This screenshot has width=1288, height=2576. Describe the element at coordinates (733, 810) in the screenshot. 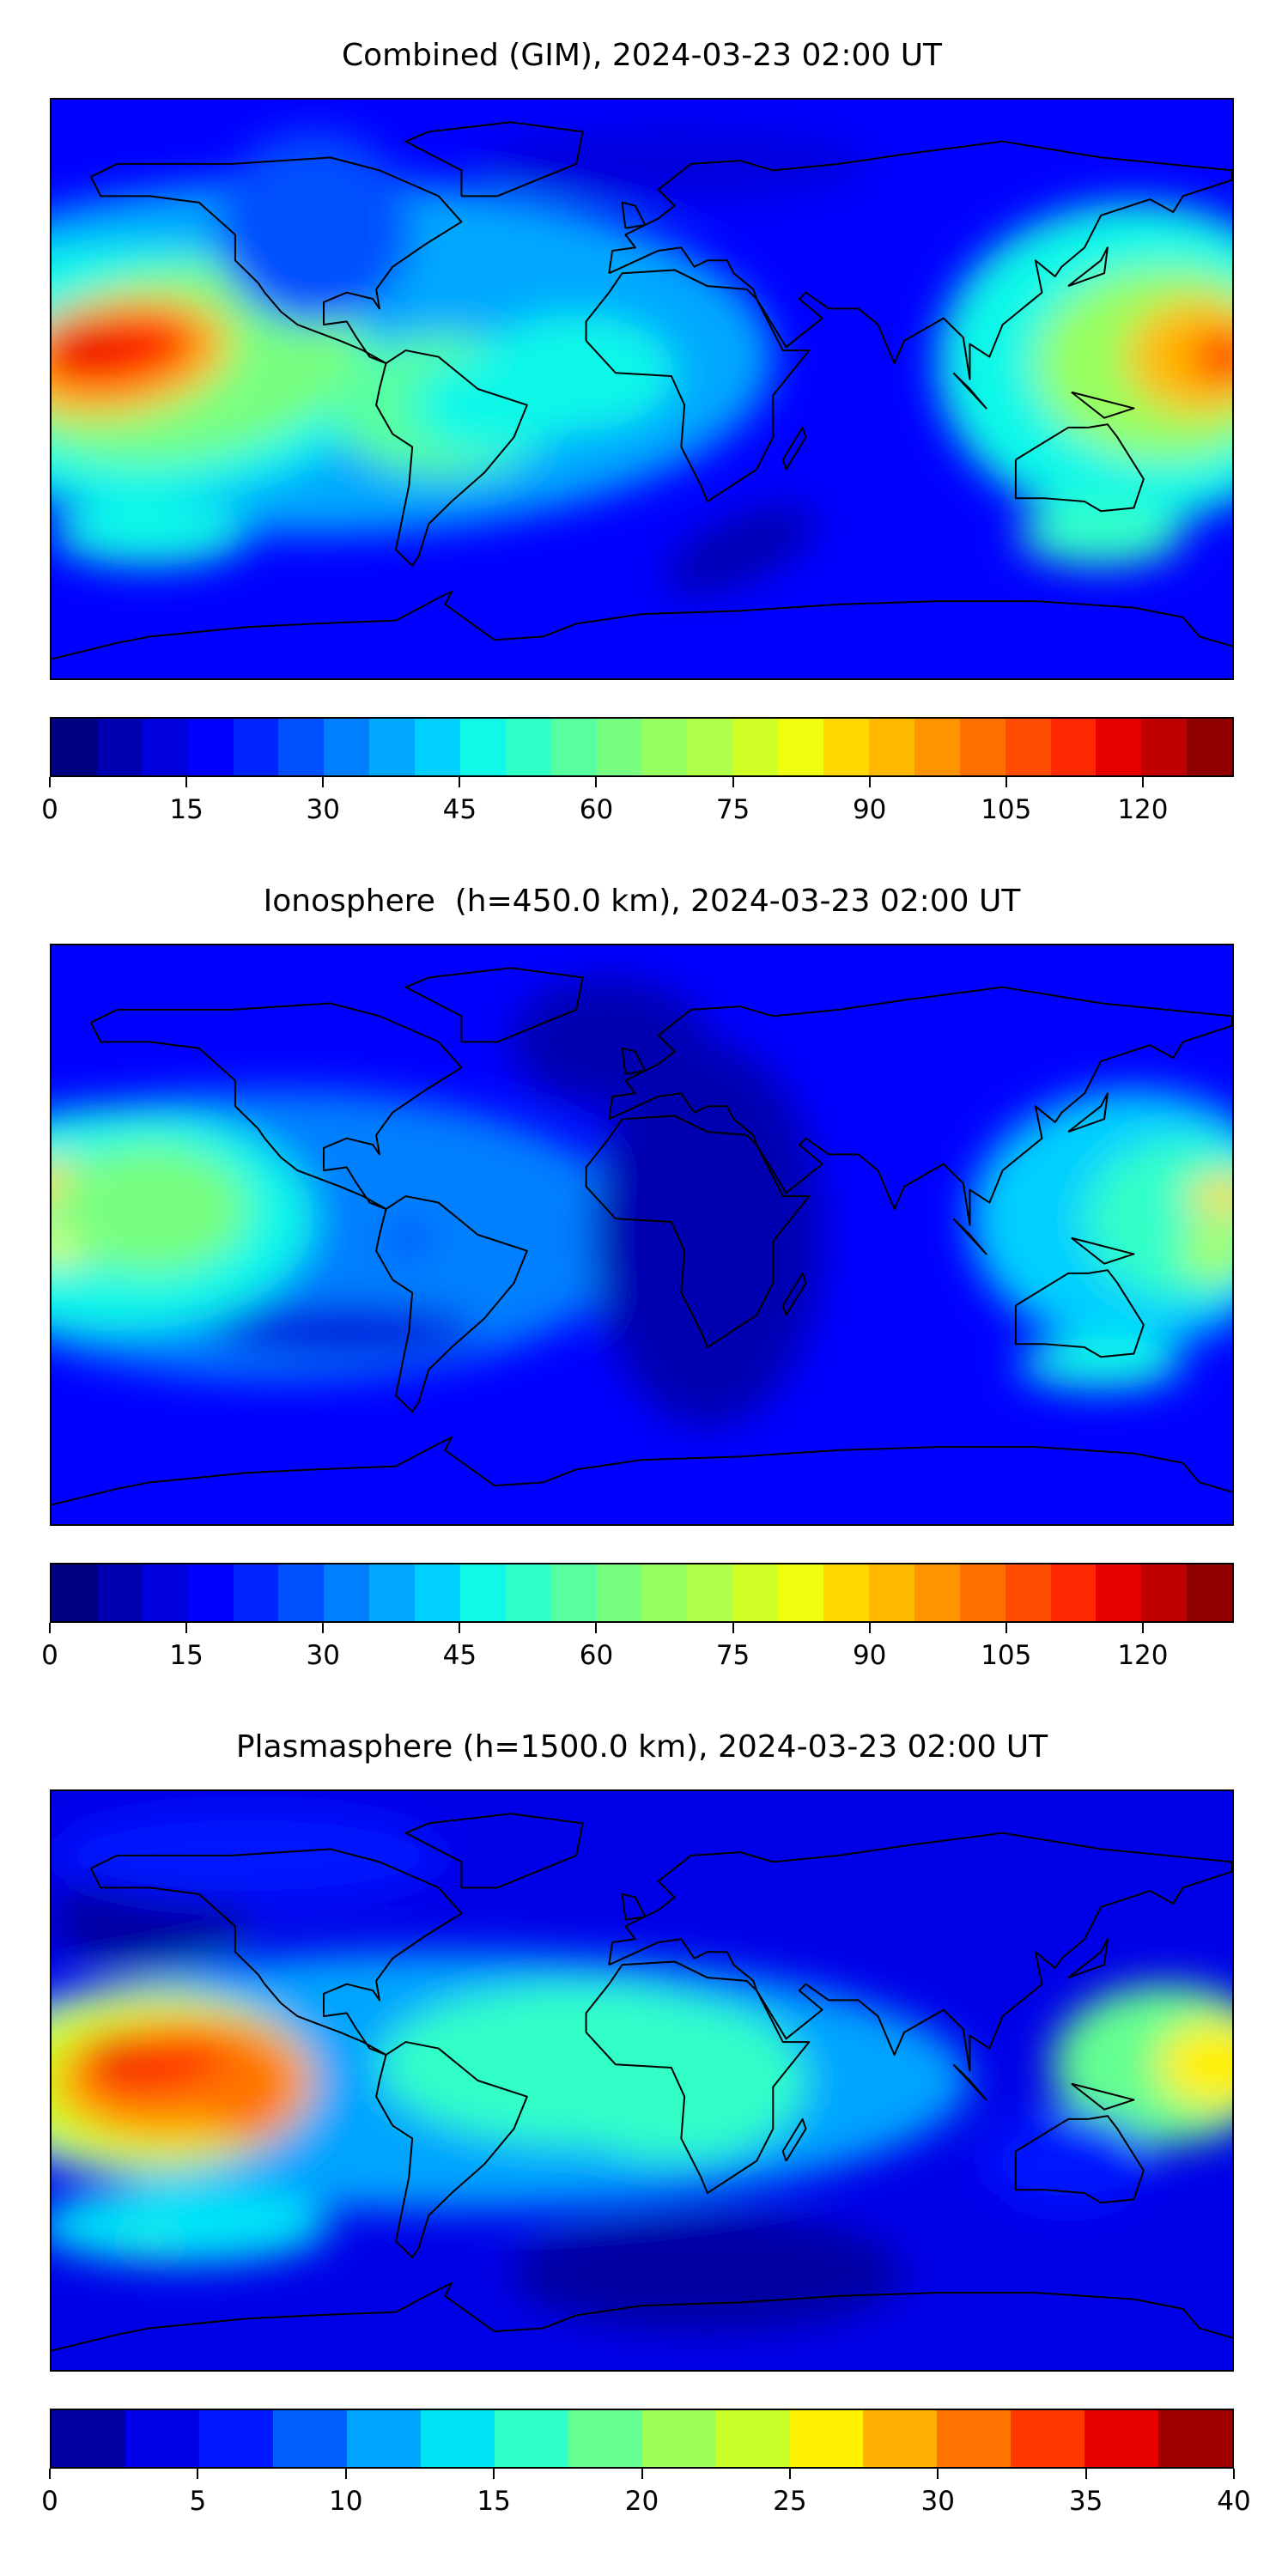

I see `colorbar-tick-label: 75` at that location.